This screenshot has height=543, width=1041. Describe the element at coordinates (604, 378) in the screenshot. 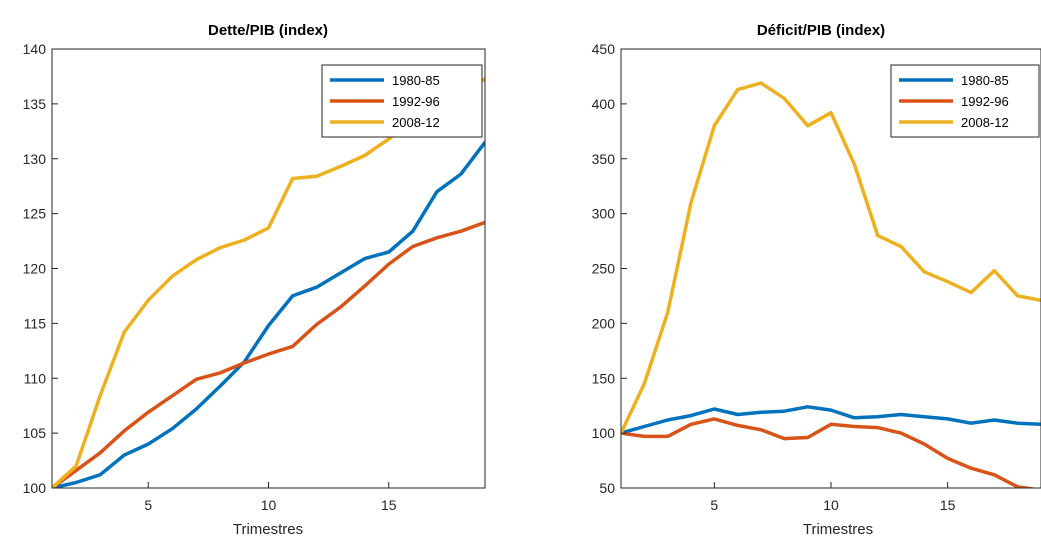

I see `y-tick-label: 150` at that location.